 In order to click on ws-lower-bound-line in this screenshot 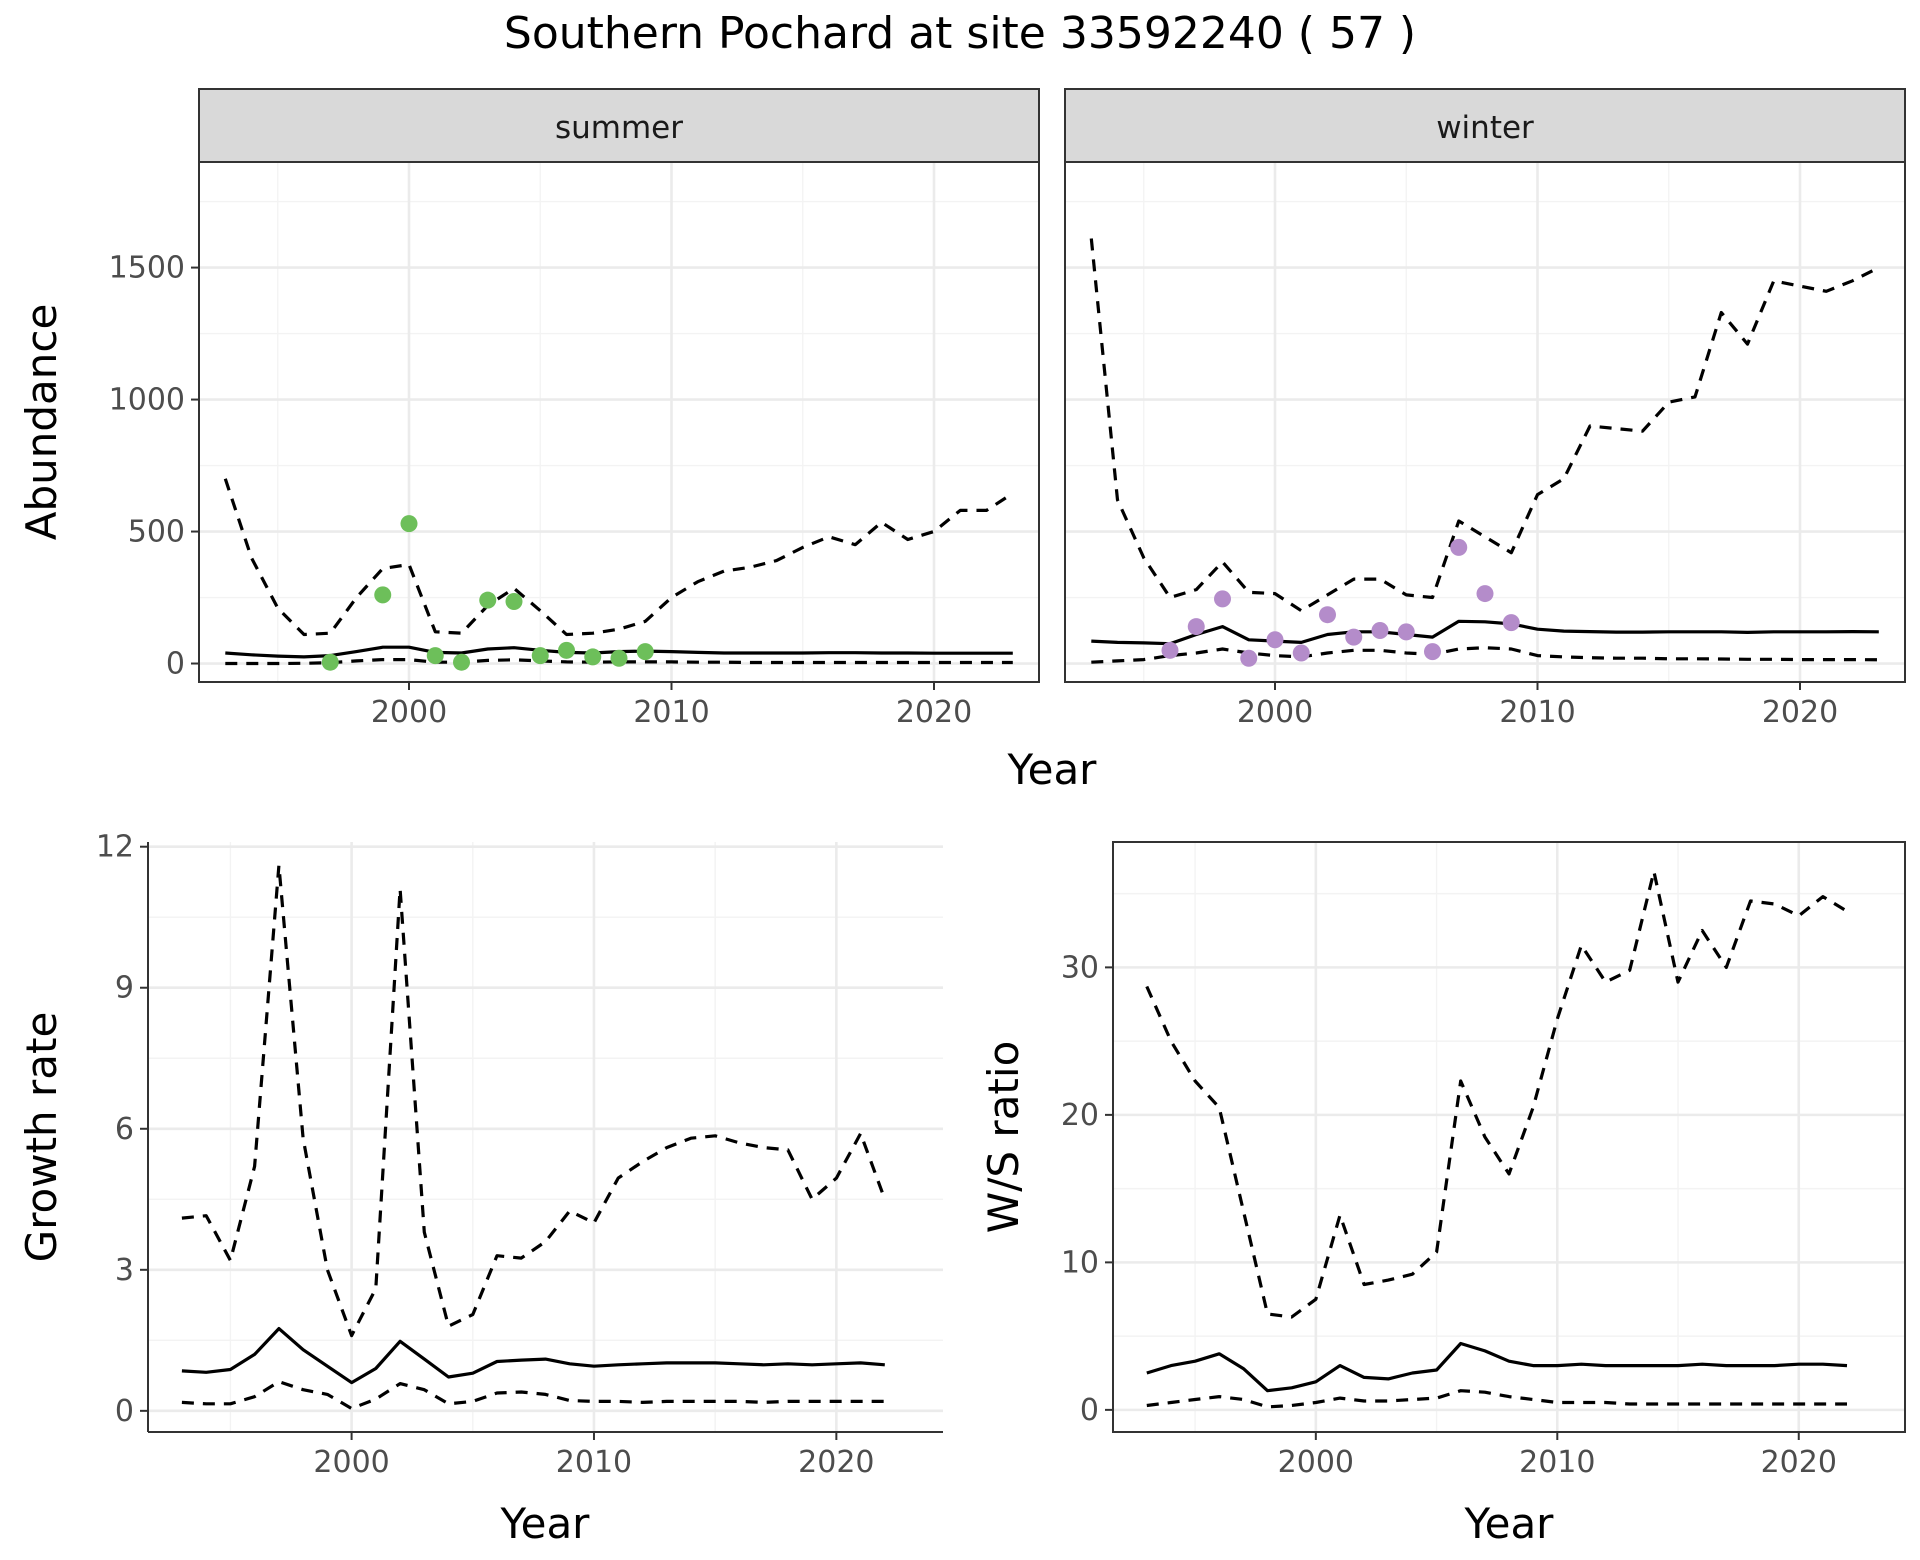, I will do `click(1496, 1399)`.